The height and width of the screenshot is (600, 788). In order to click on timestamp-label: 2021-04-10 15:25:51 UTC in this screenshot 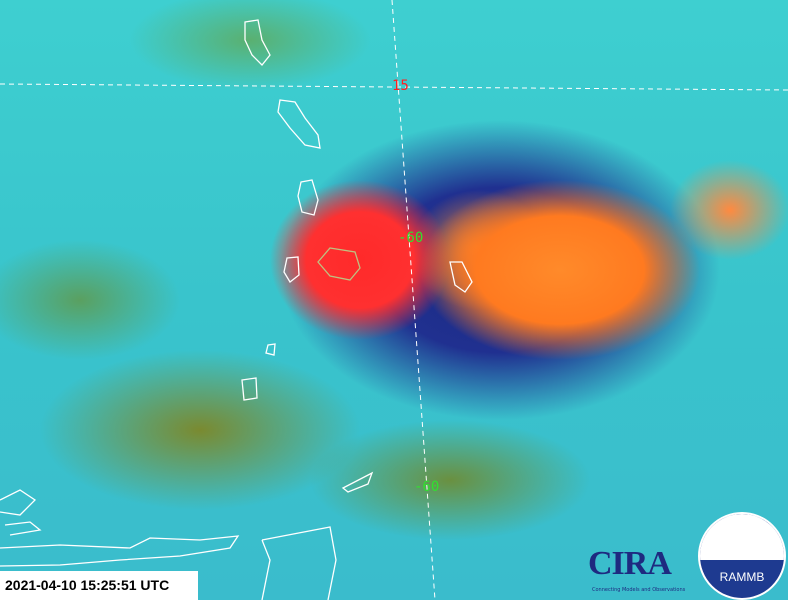, I will do `click(99, 585)`.